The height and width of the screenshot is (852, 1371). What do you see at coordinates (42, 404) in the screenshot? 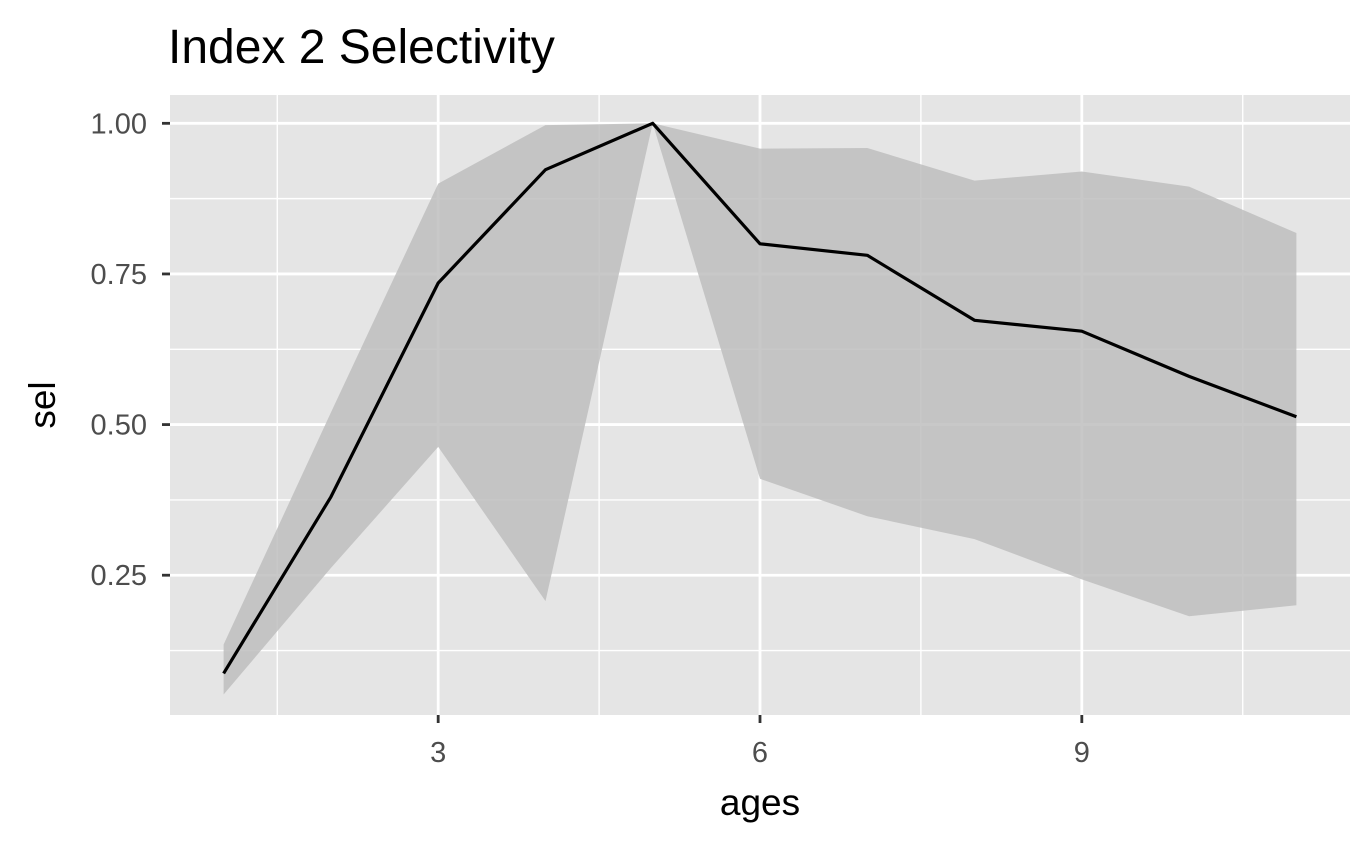
I see `y-axis-title: sel` at bounding box center [42, 404].